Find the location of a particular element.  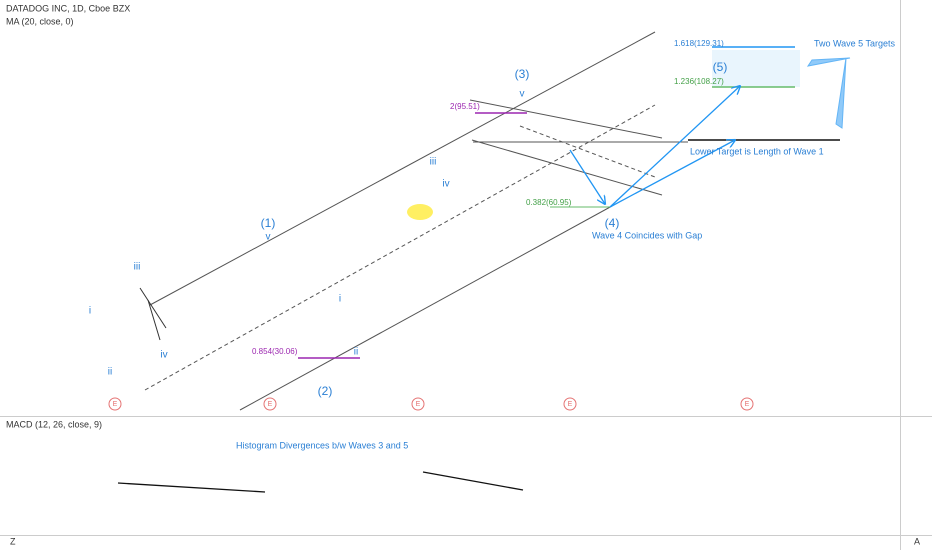

flag-middle is located at coordinates (587, 151).